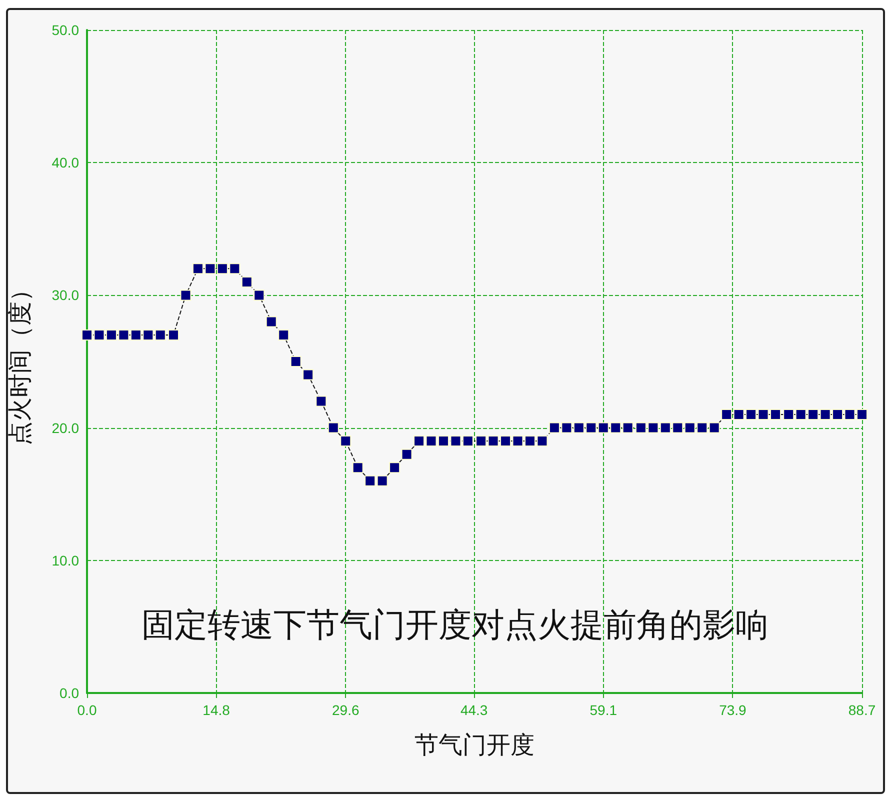 The width and height of the screenshot is (889, 800). What do you see at coordinates (346, 710) in the screenshot?
I see `x-tick-label: 29.6` at bounding box center [346, 710].